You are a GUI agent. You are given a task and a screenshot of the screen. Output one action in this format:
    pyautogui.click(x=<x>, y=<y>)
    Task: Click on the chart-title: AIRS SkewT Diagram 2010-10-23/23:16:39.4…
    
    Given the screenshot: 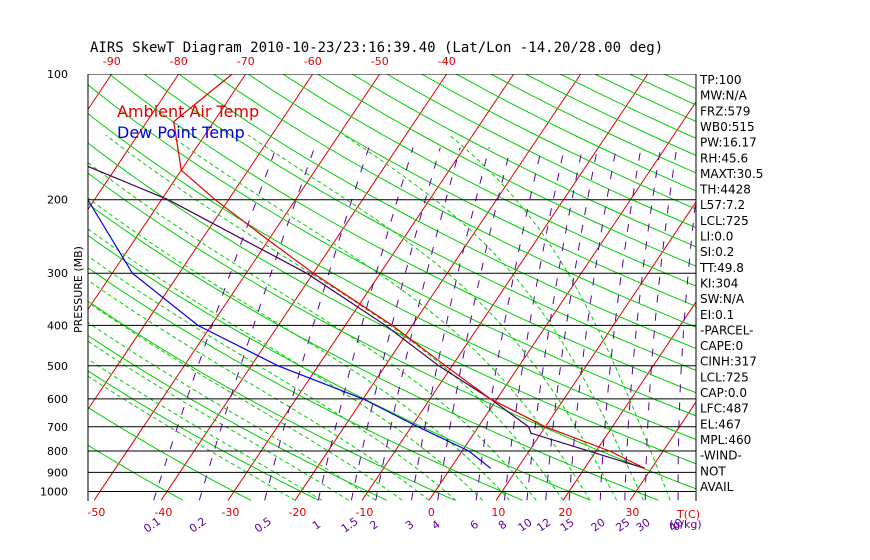 What is the action you would take?
    pyautogui.click(x=376, y=48)
    